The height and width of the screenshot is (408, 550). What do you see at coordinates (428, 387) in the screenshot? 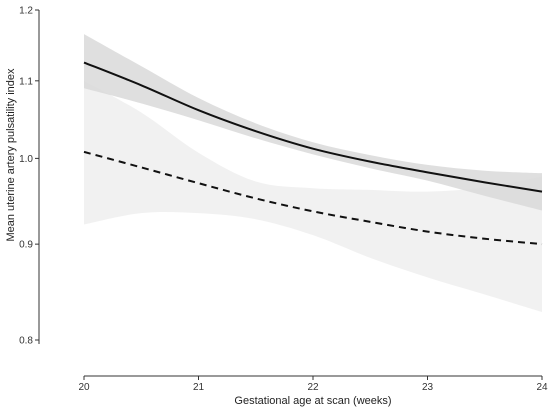
I see `x-tick-label: 23` at bounding box center [428, 387].